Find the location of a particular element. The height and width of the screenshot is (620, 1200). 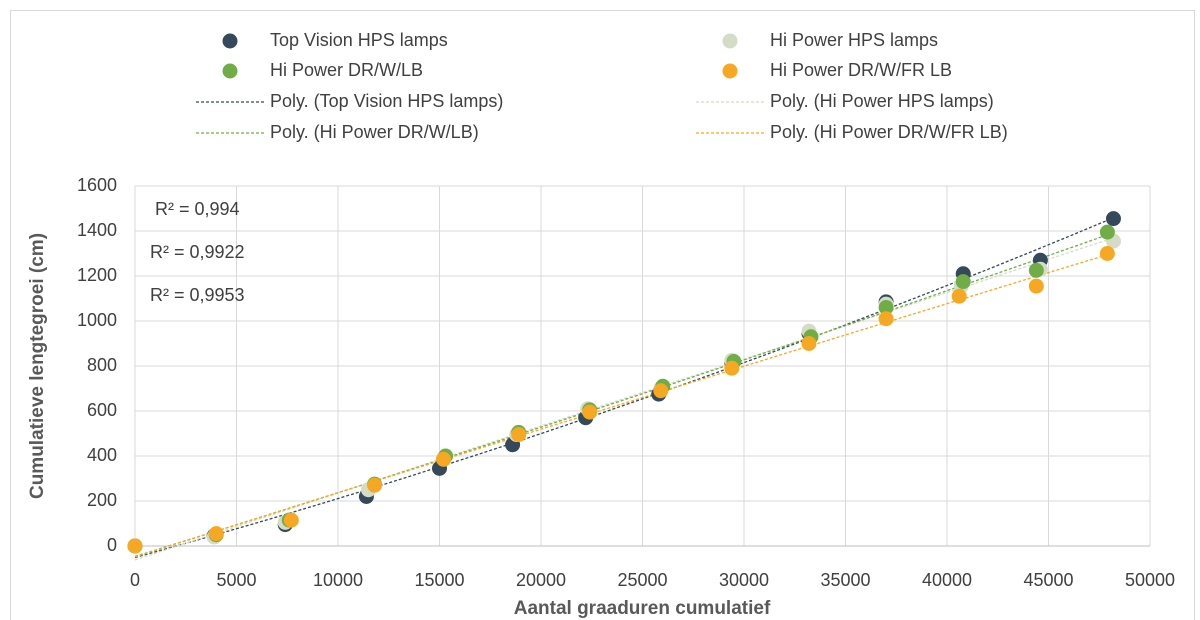

x-tick-label: 5000 is located at coordinates (236, 580).